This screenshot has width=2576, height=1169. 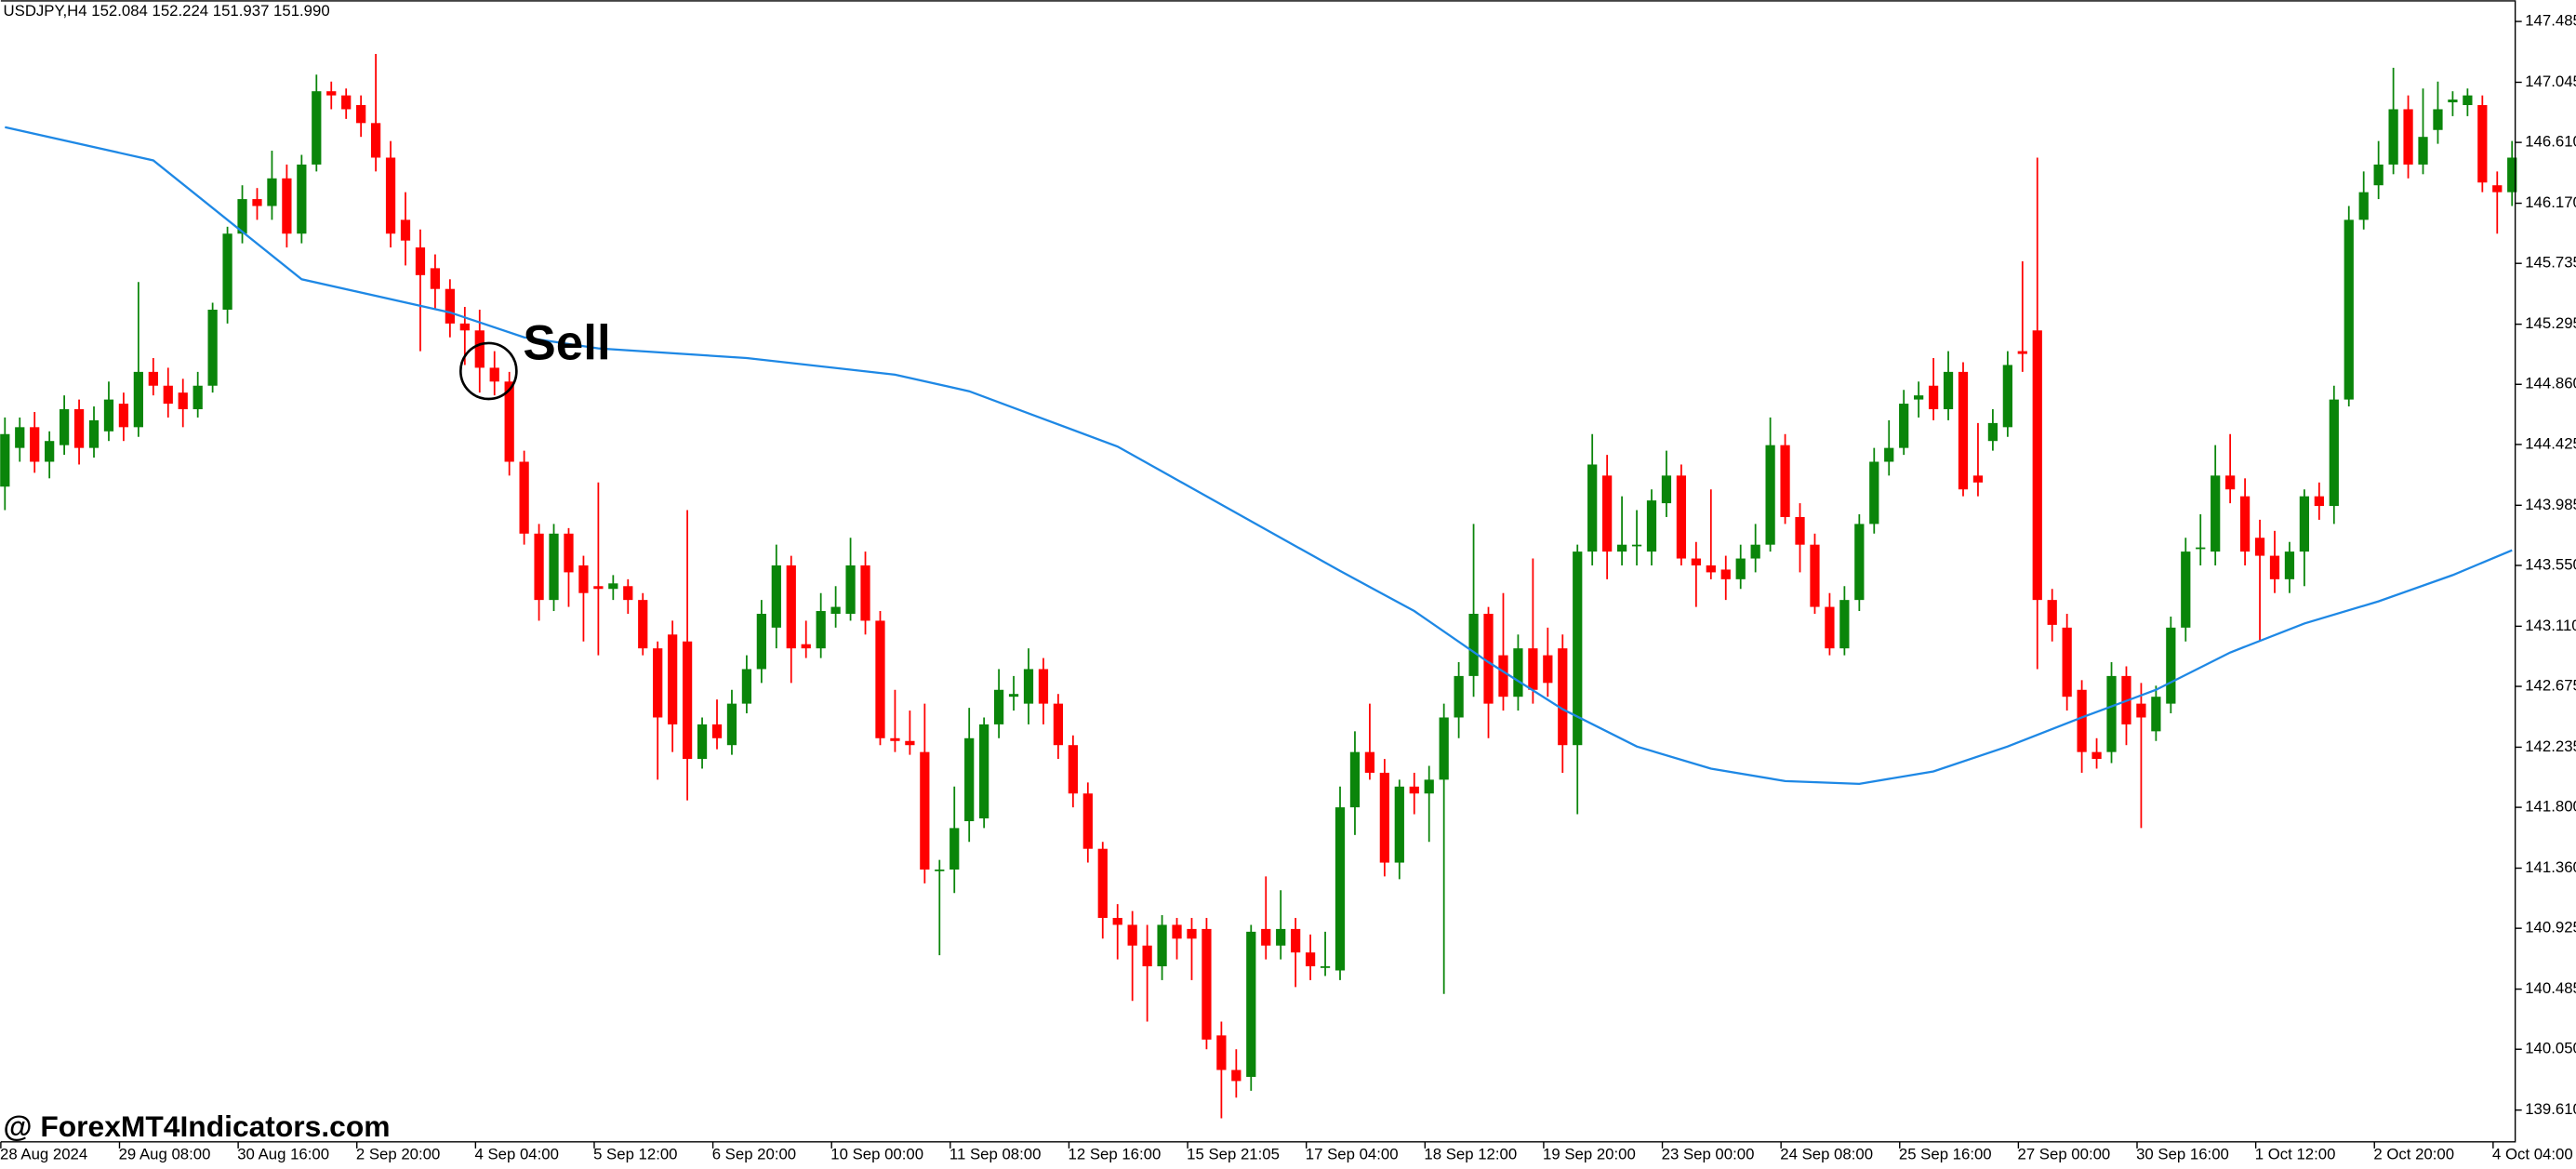 I want to click on y-tick-label: 141.360, so click(x=2550, y=867).